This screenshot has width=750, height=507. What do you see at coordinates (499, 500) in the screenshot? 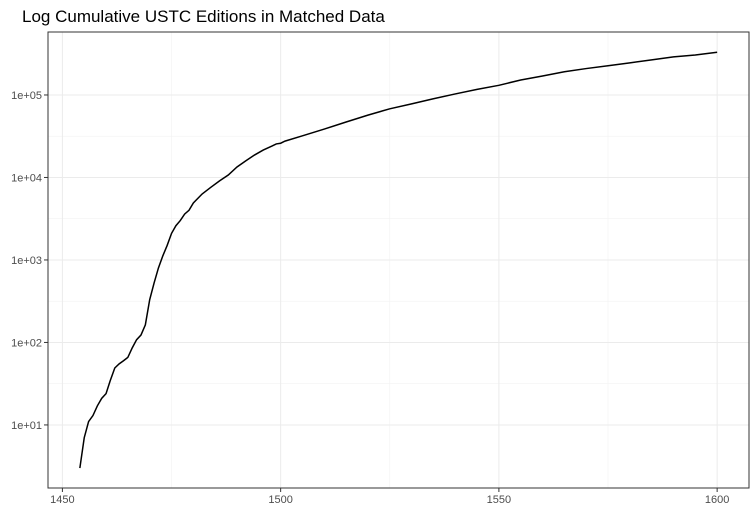
I see `x-tick-label: 1550` at bounding box center [499, 500].